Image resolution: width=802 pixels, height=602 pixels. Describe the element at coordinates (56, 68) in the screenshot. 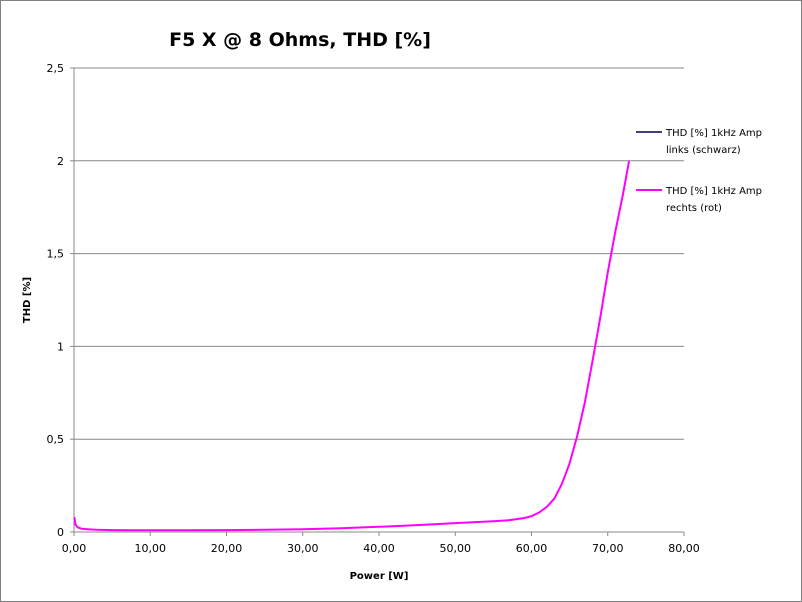

I see `y-tick-label-5: 2,5` at that location.